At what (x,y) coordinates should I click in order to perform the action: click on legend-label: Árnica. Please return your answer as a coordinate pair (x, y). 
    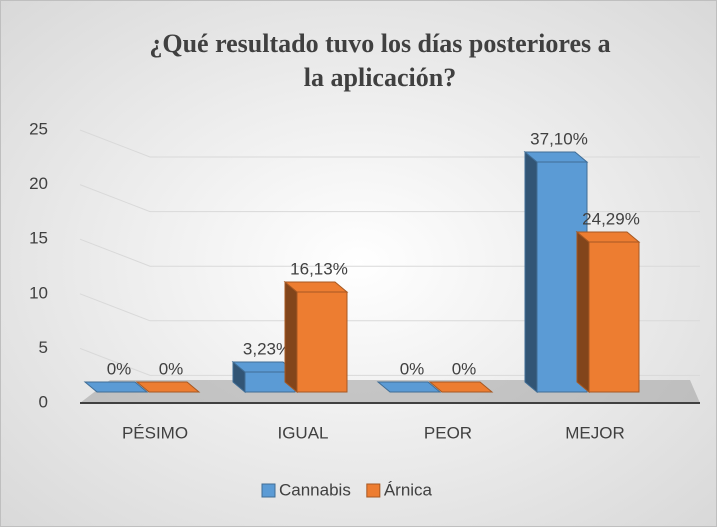
    Looking at the image, I should click on (408, 489).